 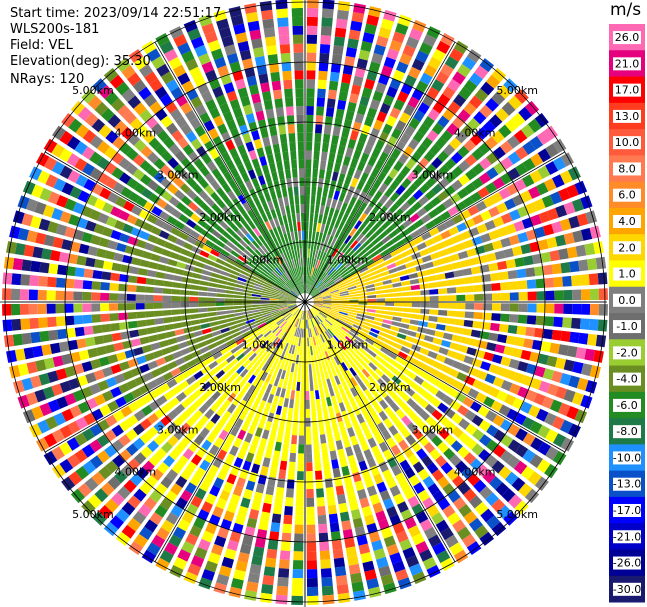 What do you see at coordinates (178, 429) in the screenshot?
I see `range-ring-label: 3.00km` at bounding box center [178, 429].